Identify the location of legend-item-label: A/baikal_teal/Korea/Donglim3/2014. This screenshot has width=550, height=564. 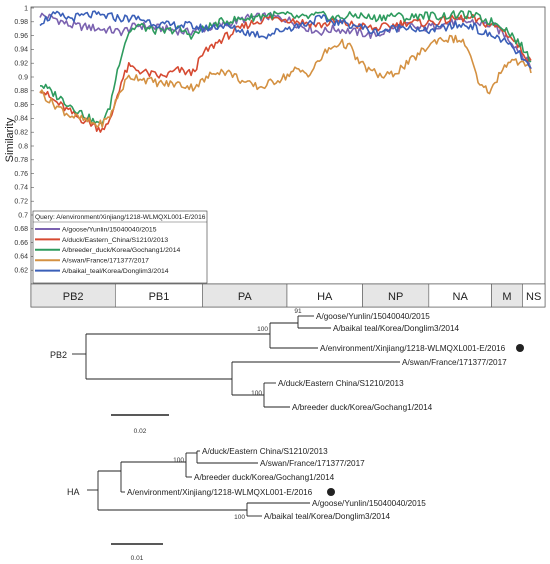
(115, 271).